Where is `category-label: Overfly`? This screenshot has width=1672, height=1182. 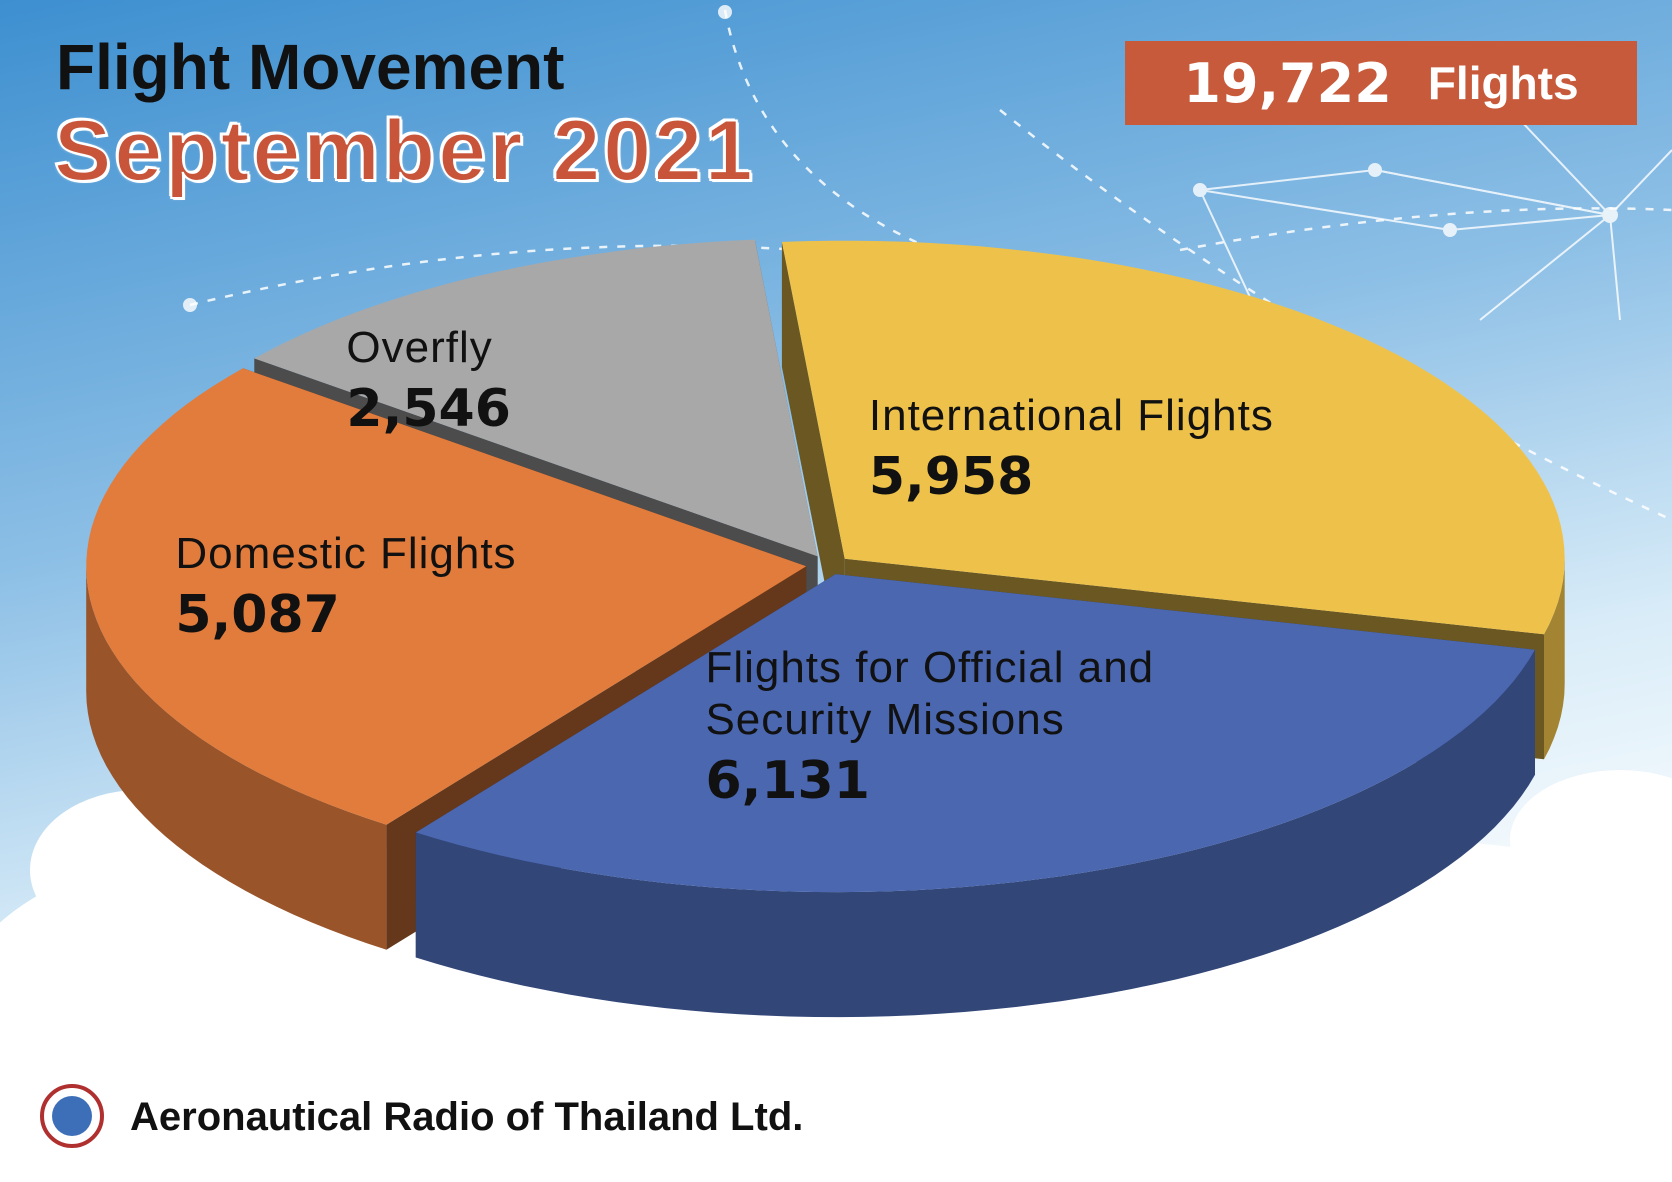 category-label: Overfly is located at coordinates (419, 347).